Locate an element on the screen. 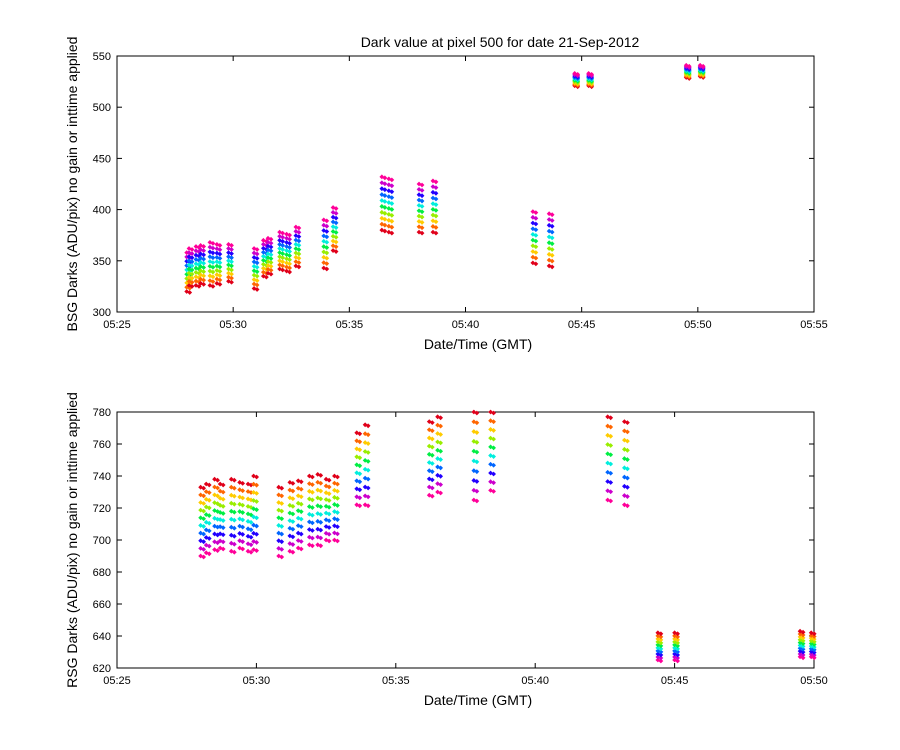 This screenshot has height=750, width=900. bottom-y-tick-label: 760 is located at coordinates (102, 445).